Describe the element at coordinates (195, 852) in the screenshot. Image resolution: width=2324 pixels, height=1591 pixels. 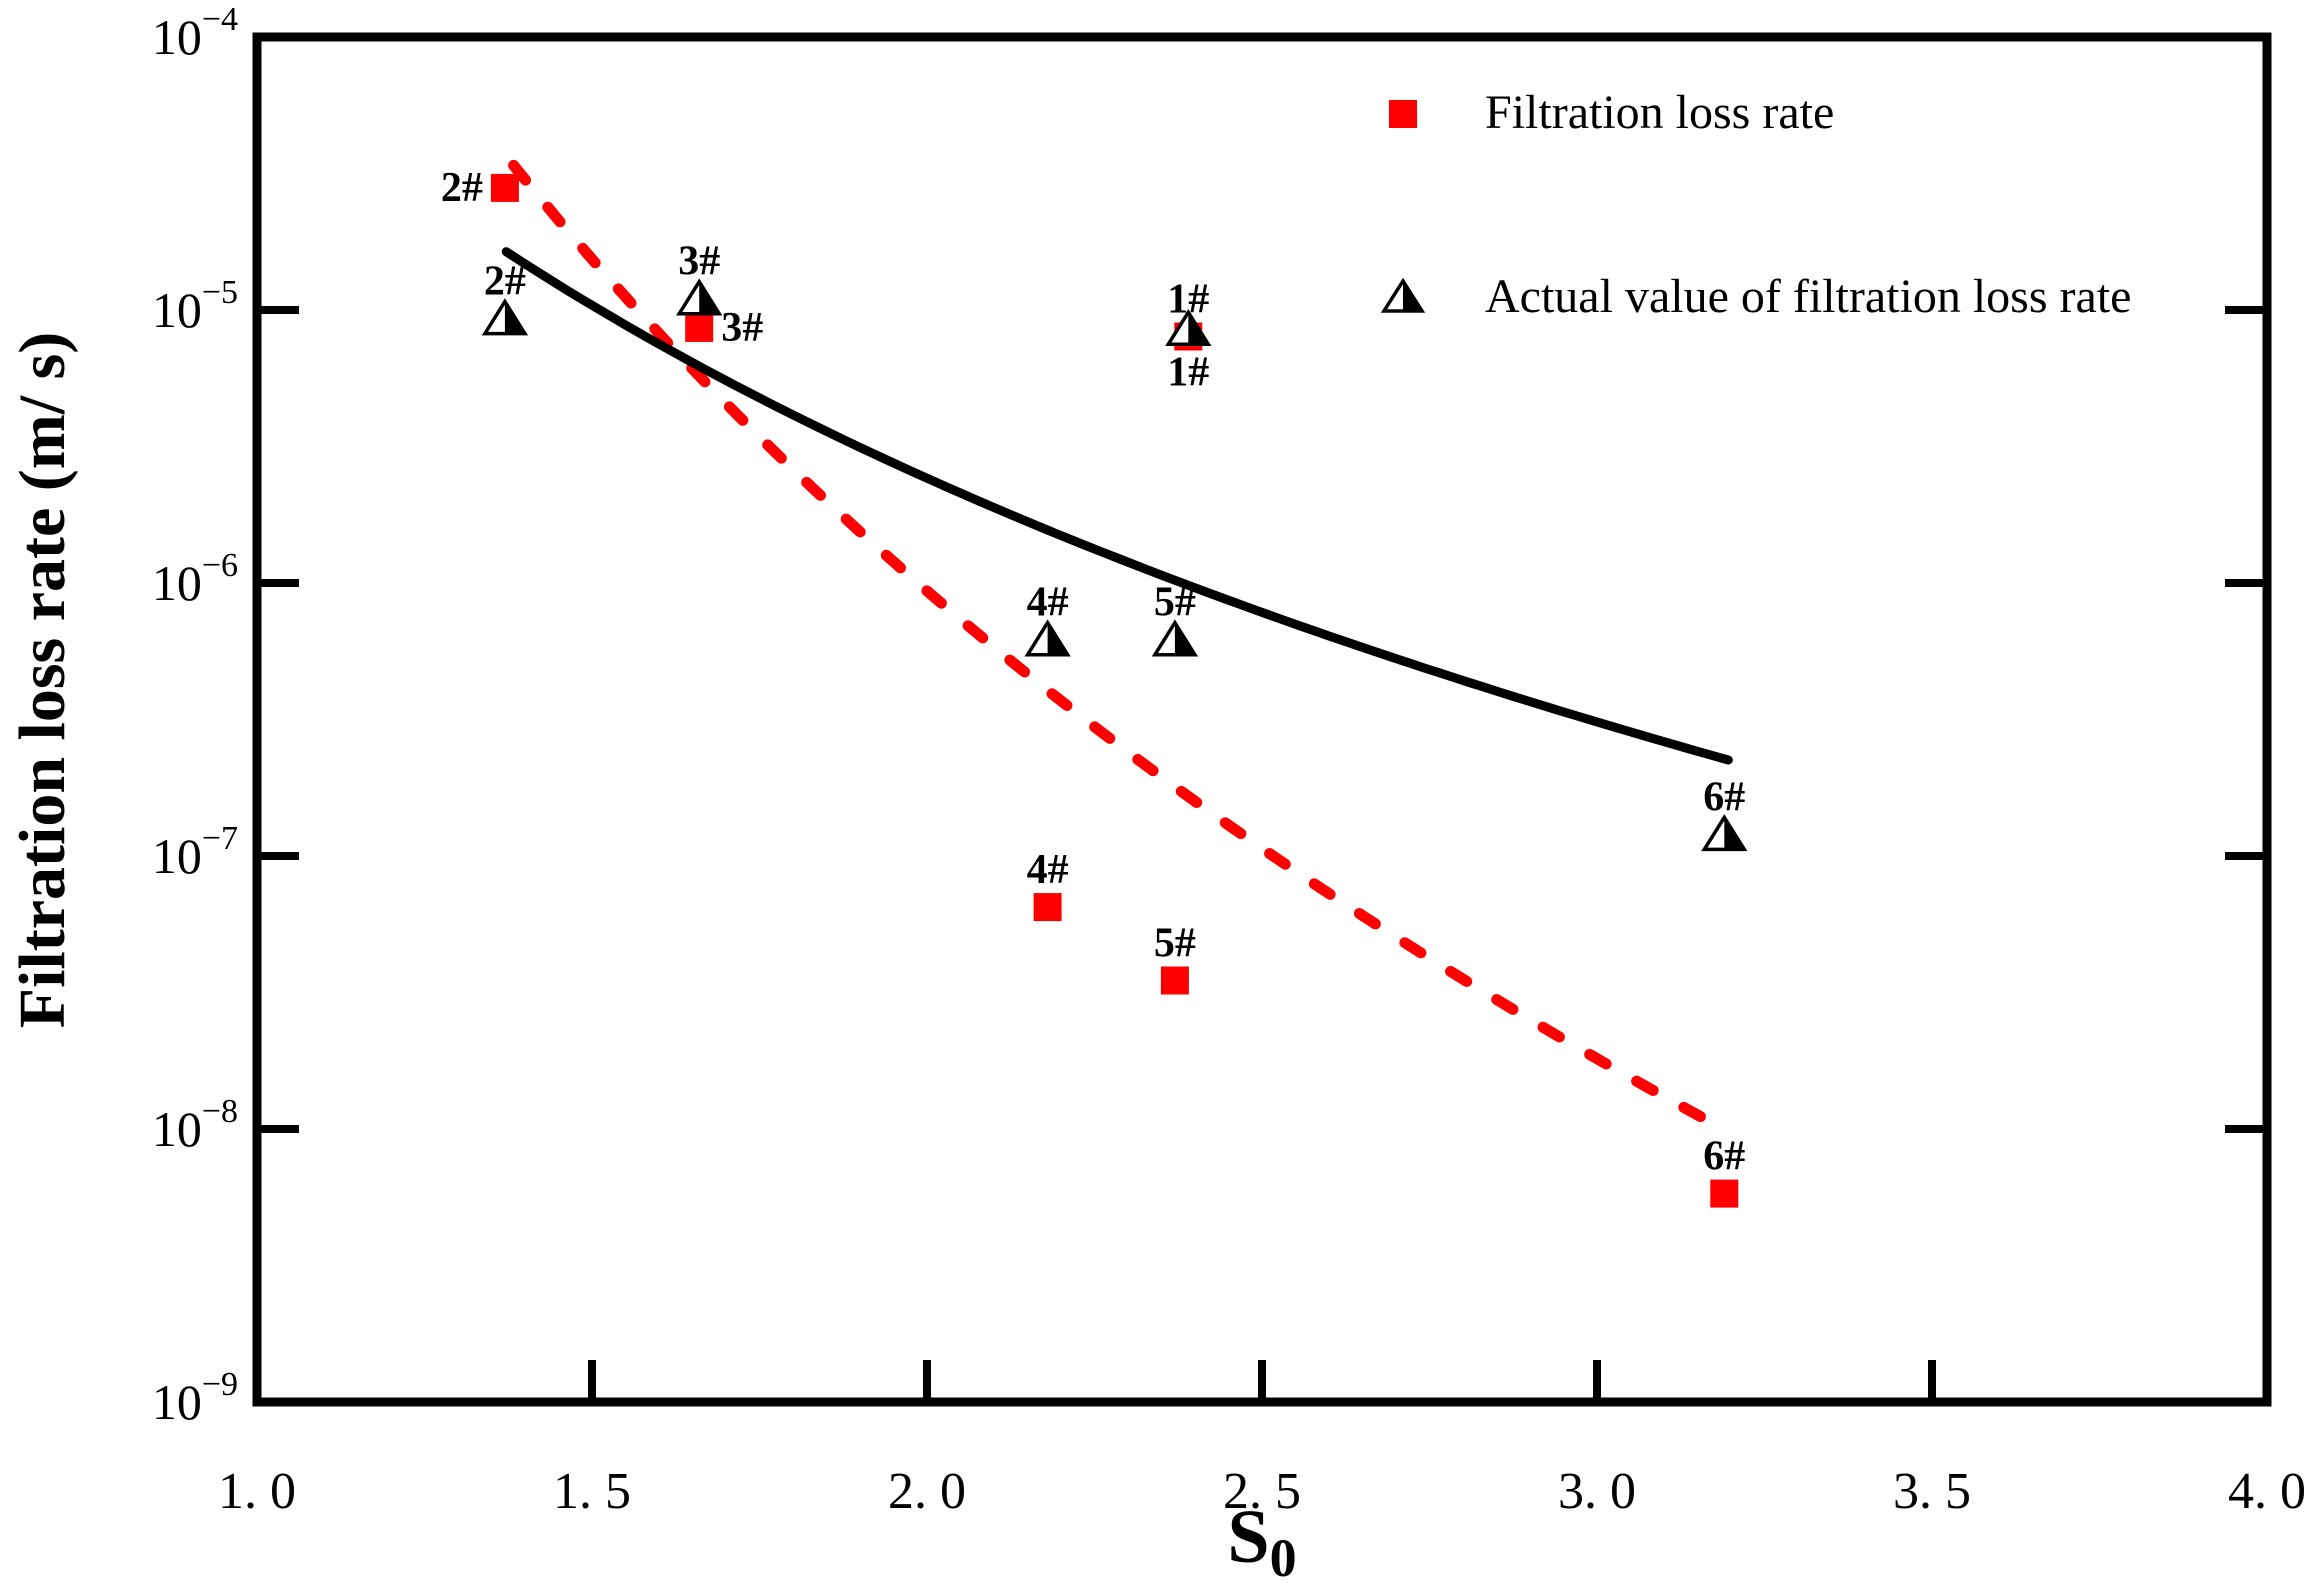
I see `y-tick-label: 10⁻⁷` at that location.